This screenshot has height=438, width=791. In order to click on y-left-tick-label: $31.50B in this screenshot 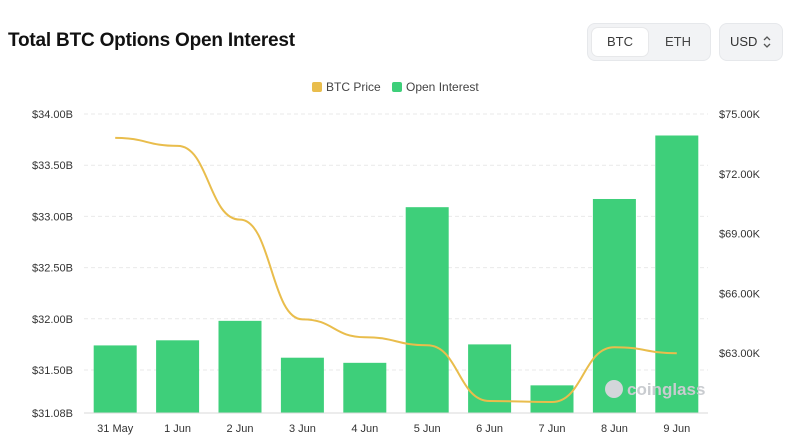, I will do `click(52, 371)`.